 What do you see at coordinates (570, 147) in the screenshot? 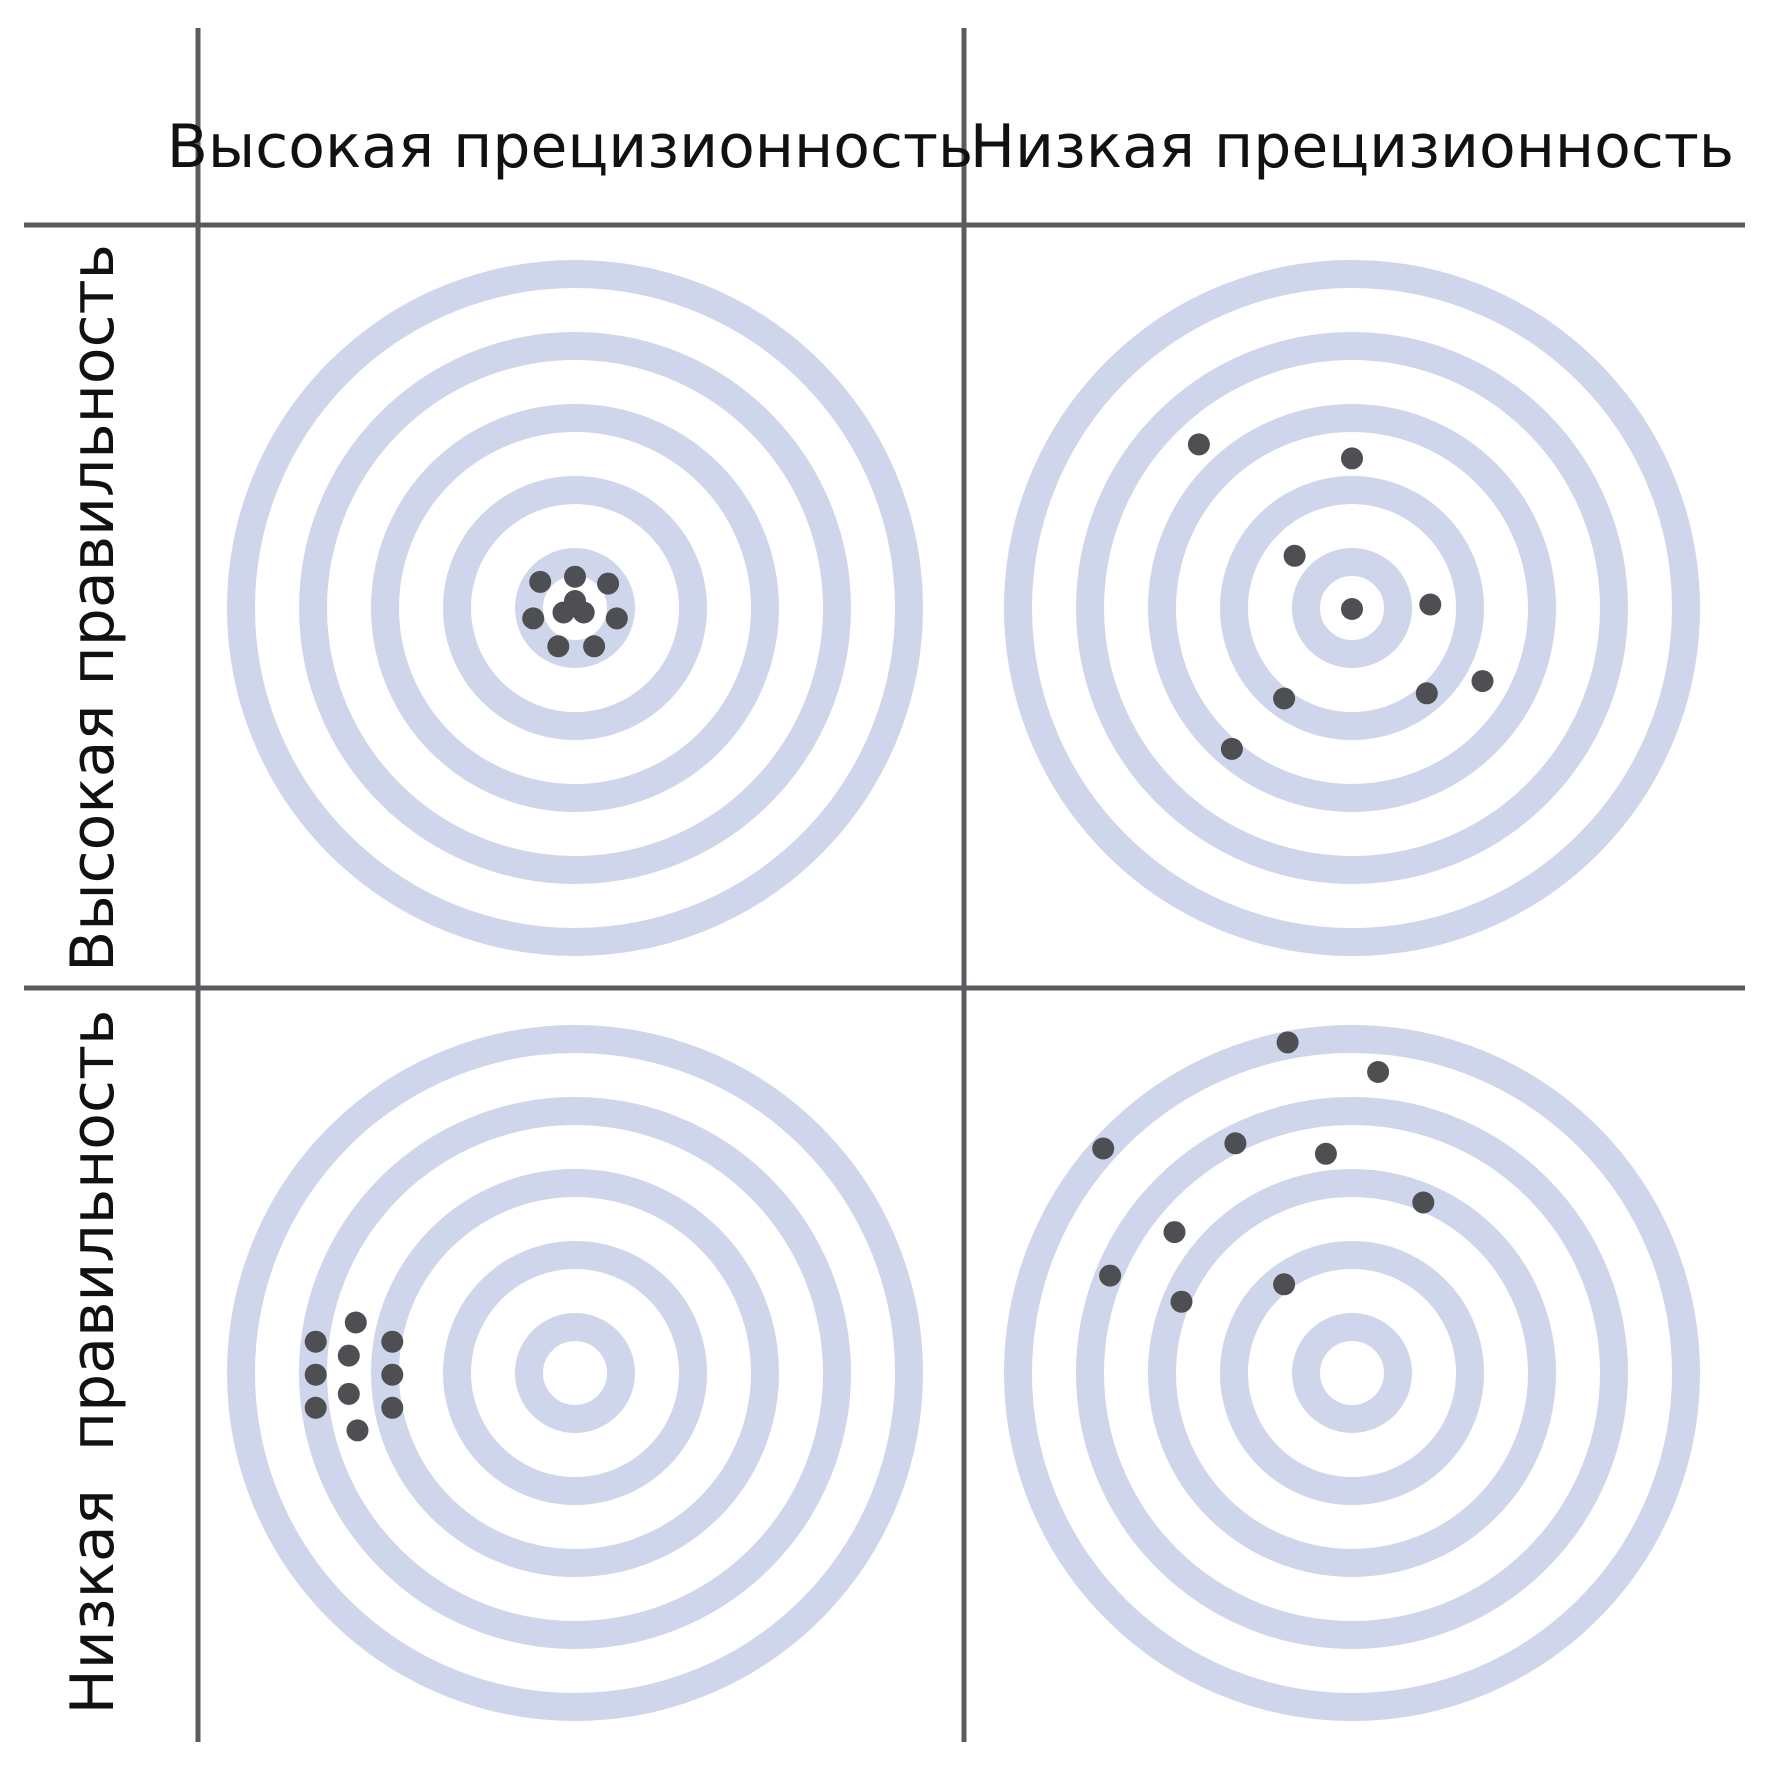
I see `column-heading-high-precision: Высокая прецизионность` at bounding box center [570, 147].